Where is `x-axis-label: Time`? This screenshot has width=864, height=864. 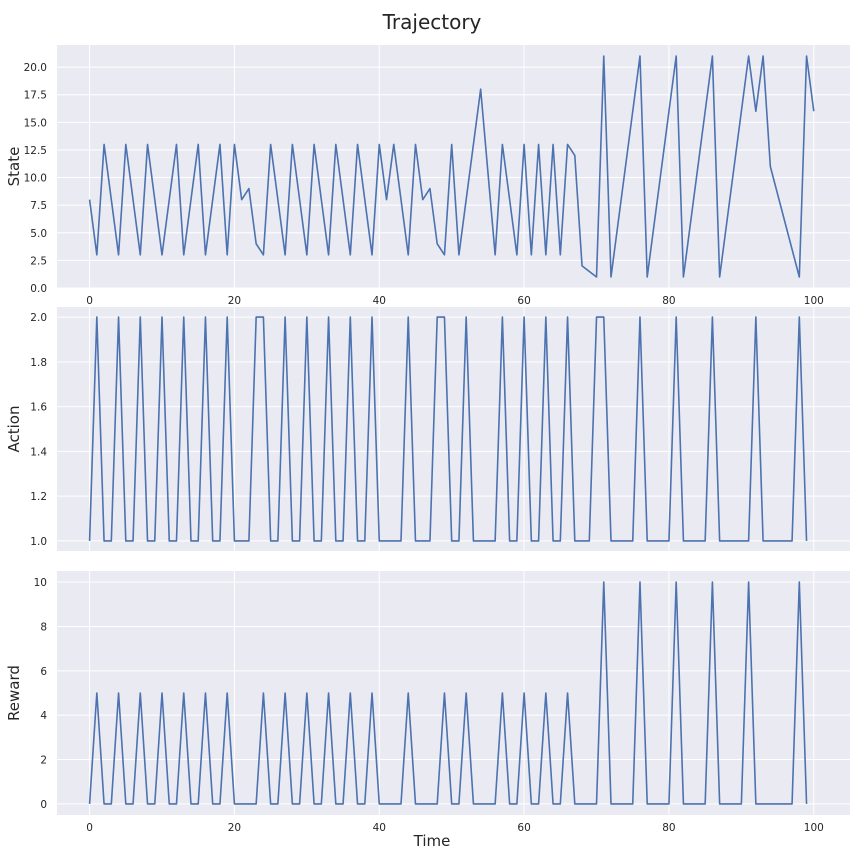
x-axis-label: Time is located at coordinates (432, 841).